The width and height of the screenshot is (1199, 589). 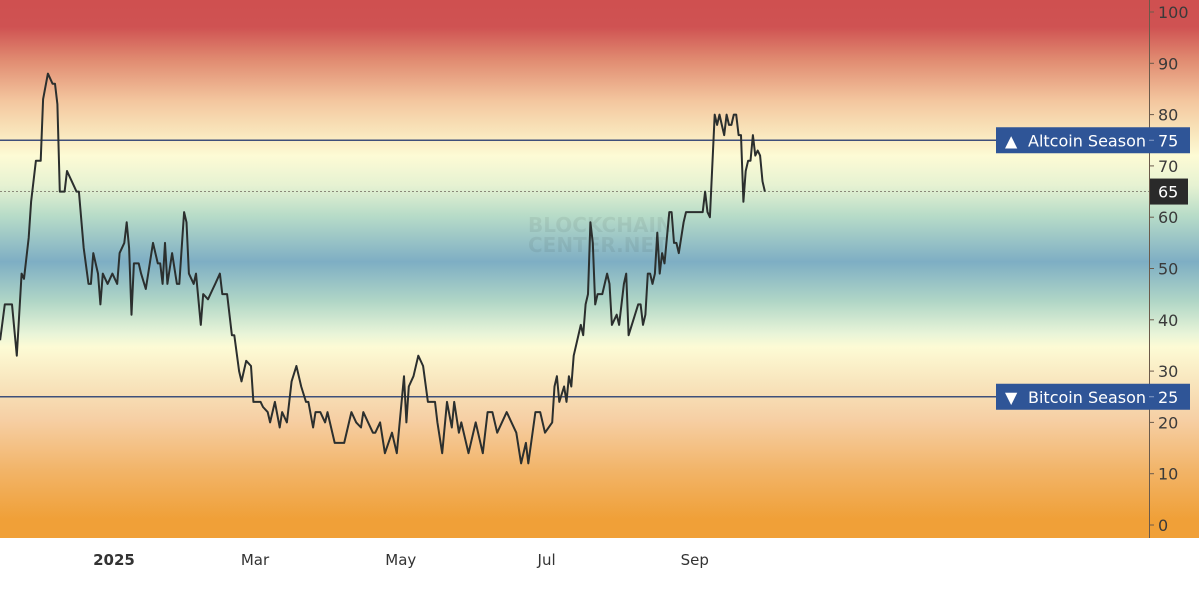 I want to click on marker-label: Bitcoin Season, so click(x=1087, y=397).